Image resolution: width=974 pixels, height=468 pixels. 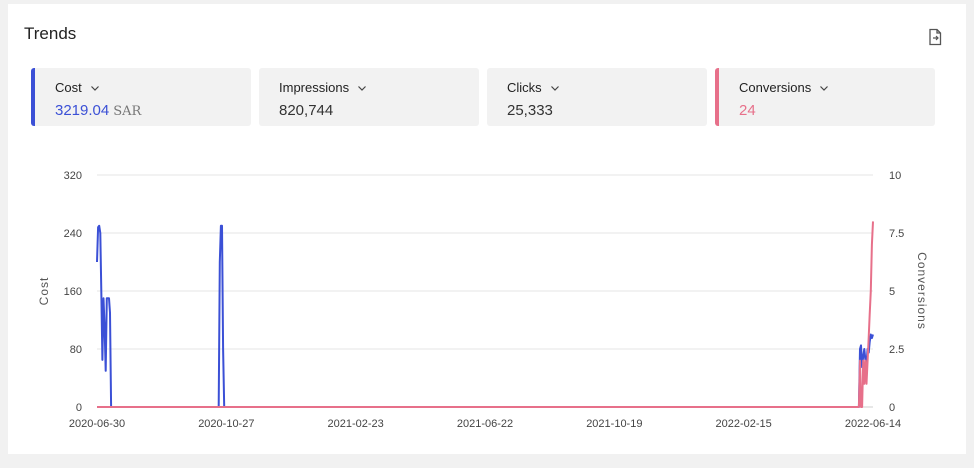 I want to click on metric-dropdown-impressions: Impressions, so click(x=323, y=87).